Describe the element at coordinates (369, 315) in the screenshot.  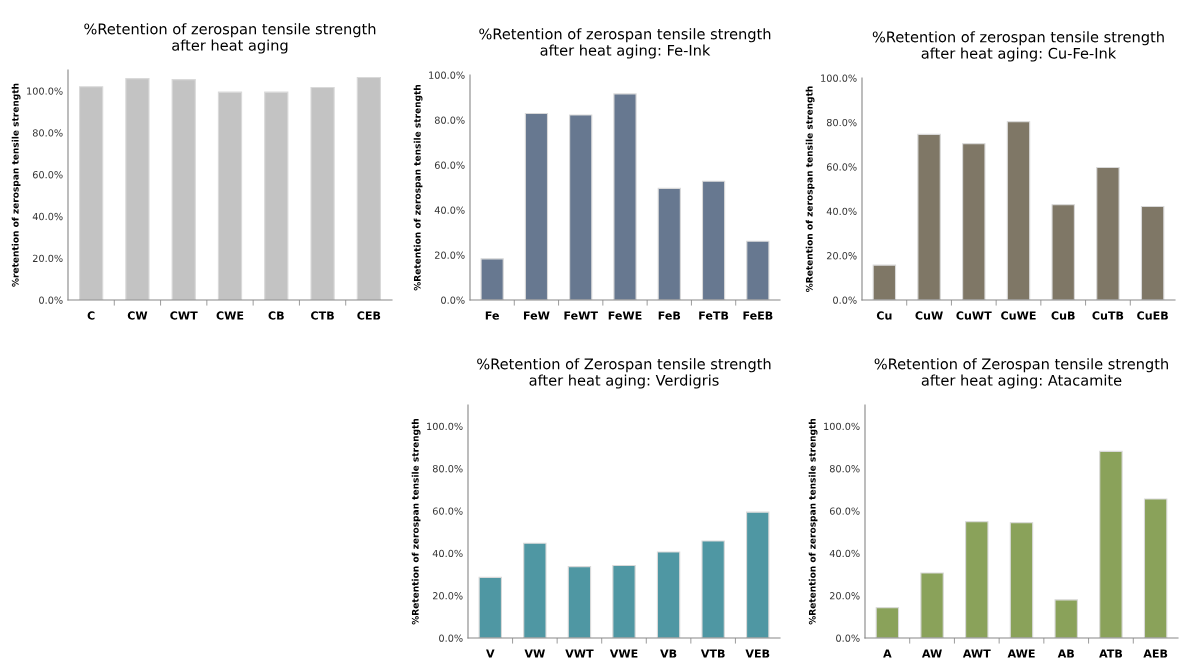
I see `x-tick-label: CEB` at that location.